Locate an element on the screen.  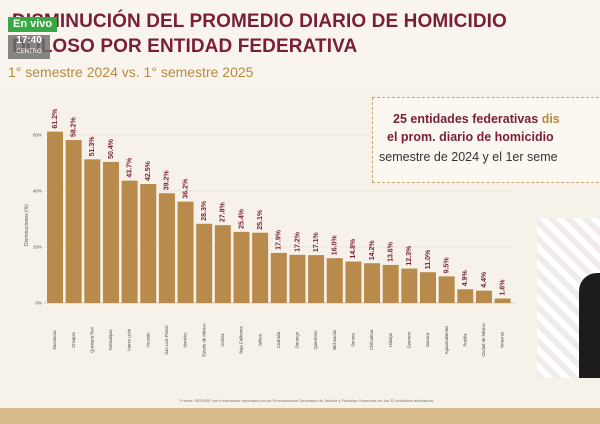
data-label: 17.1% is located at coordinates (316, 241).